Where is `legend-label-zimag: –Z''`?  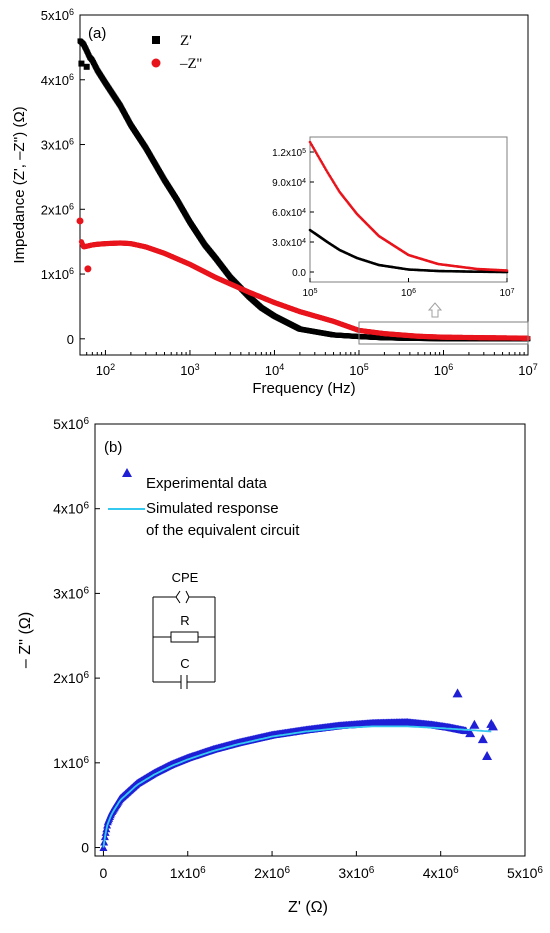
legend-label-zimag: –Z'' is located at coordinates (190, 64).